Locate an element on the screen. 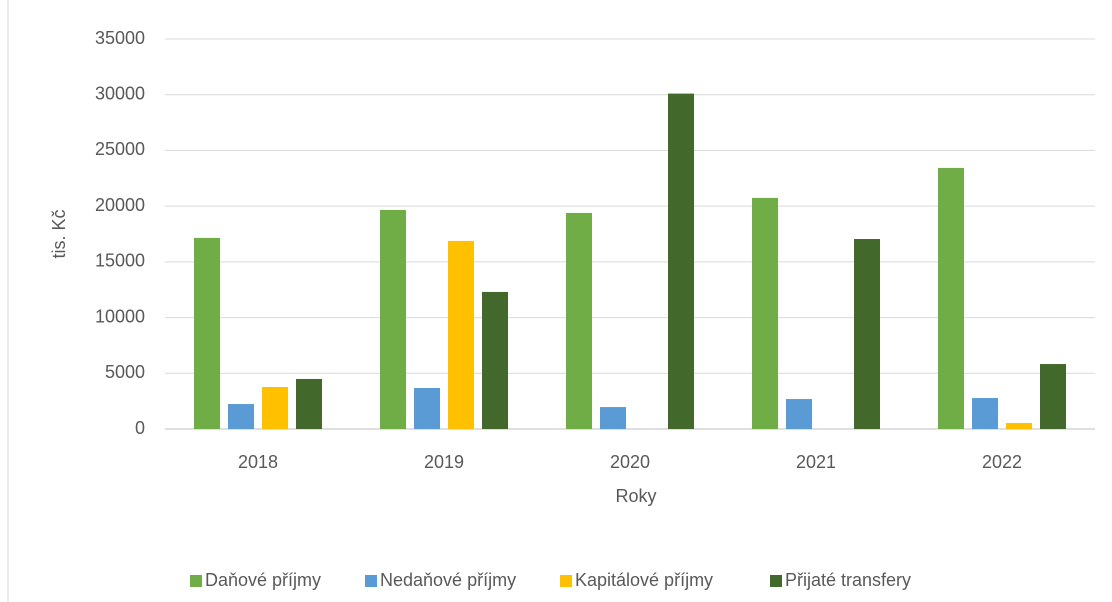 The height and width of the screenshot is (602, 1112). y-axis-title: tis. Kč is located at coordinates (59, 233).